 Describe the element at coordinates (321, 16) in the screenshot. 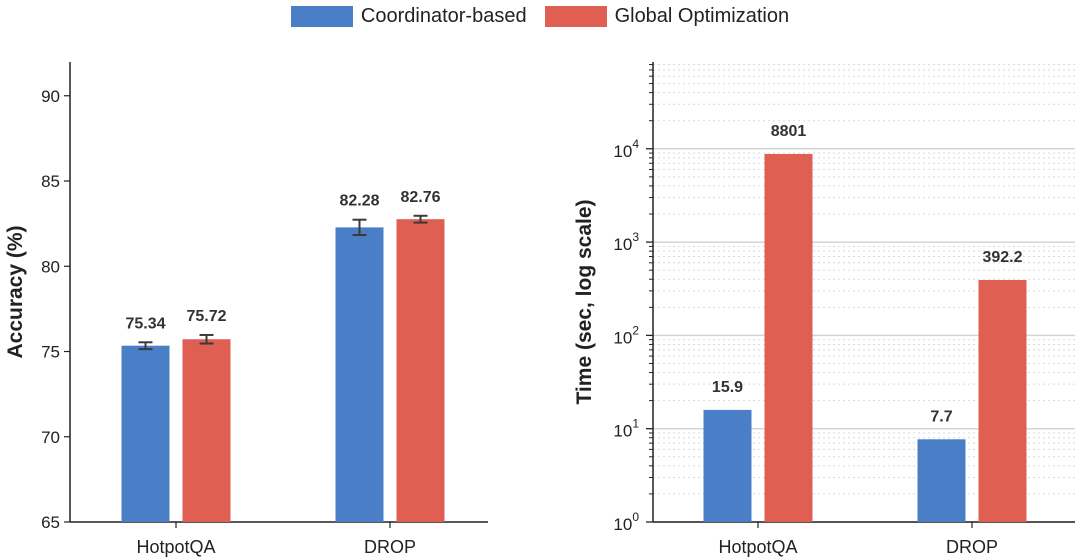

I see `legend-swatch-coordinator` at that location.